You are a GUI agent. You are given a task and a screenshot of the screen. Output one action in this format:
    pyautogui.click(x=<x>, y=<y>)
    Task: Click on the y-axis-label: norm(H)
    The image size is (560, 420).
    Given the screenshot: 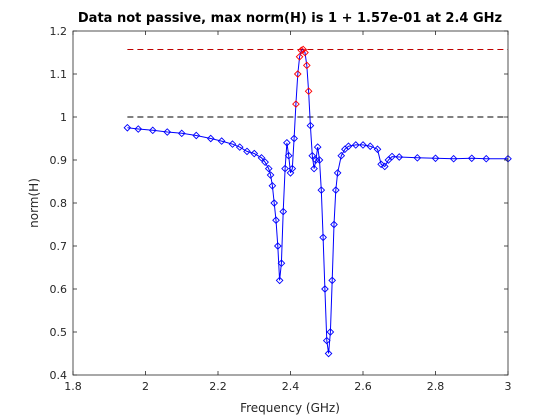 What is the action you would take?
    pyautogui.click(x=34, y=203)
    